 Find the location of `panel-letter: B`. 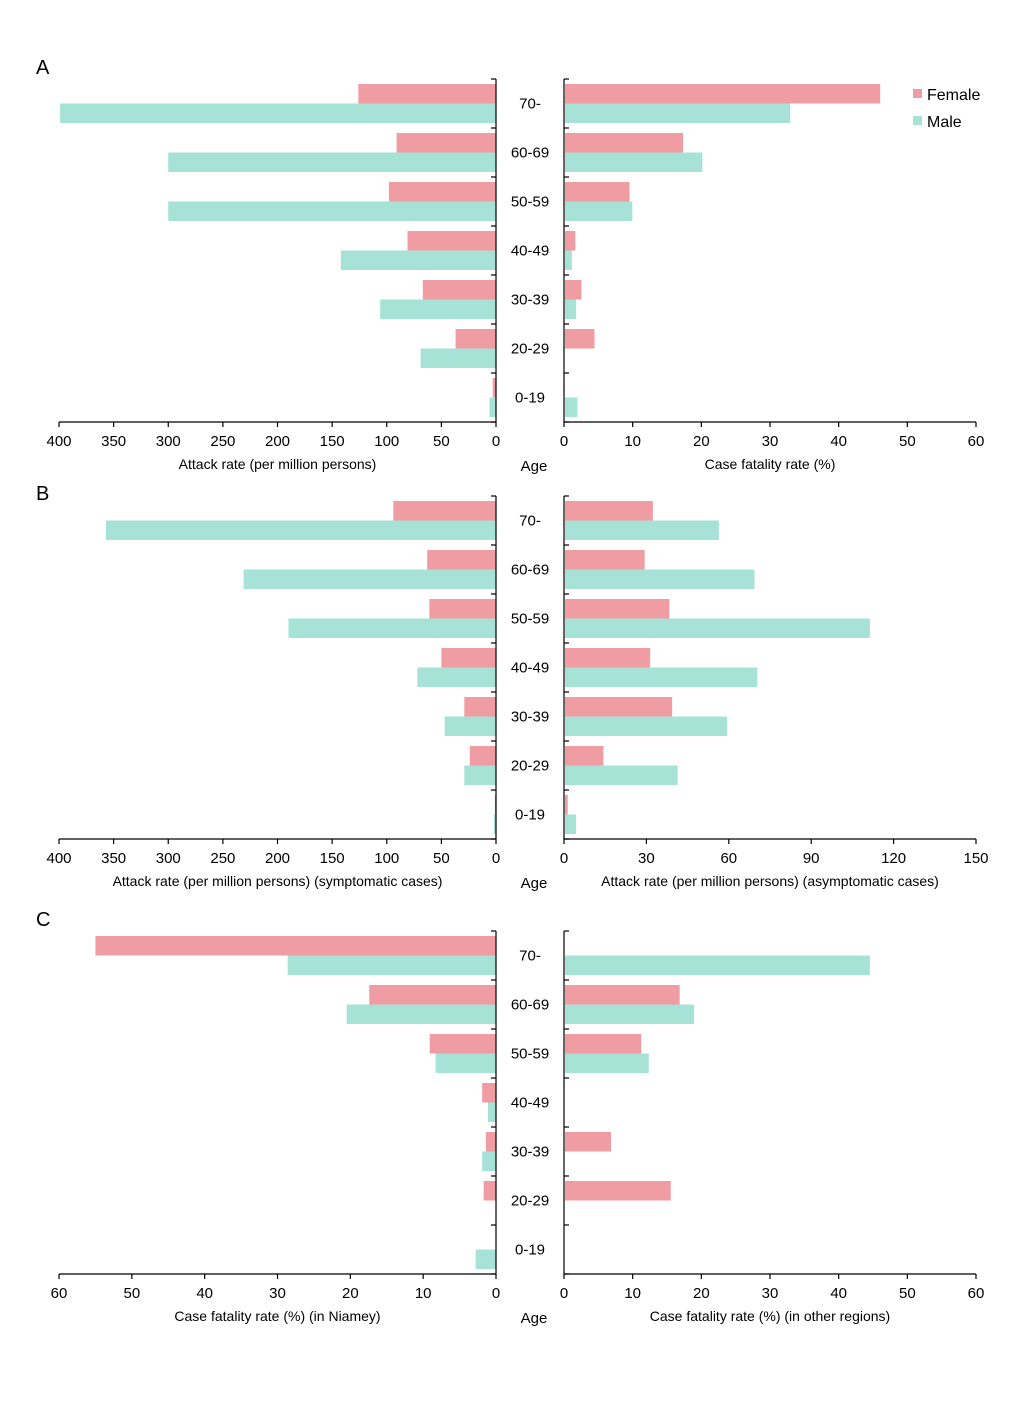

panel-letter: B is located at coordinates (42, 494).